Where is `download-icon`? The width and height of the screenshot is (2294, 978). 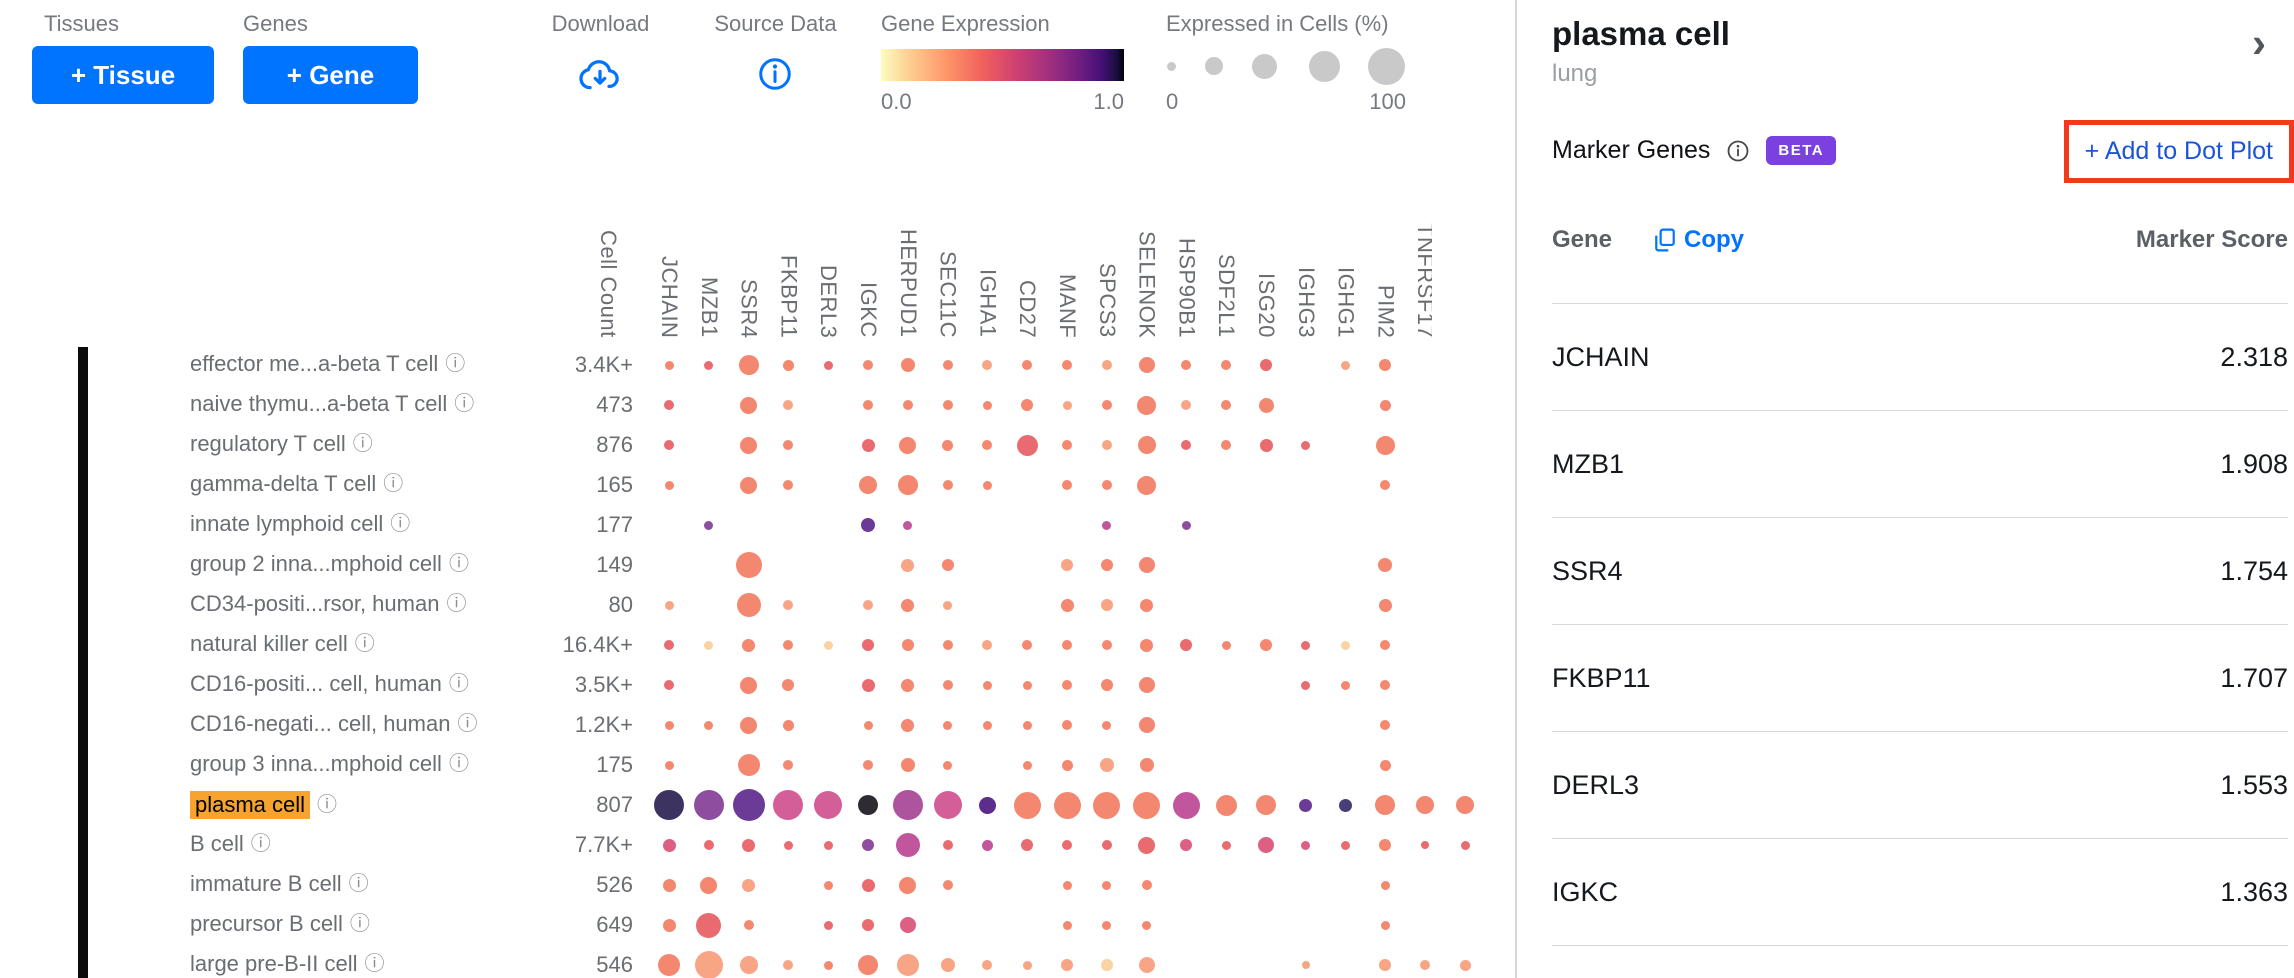 download-icon is located at coordinates (600, 75).